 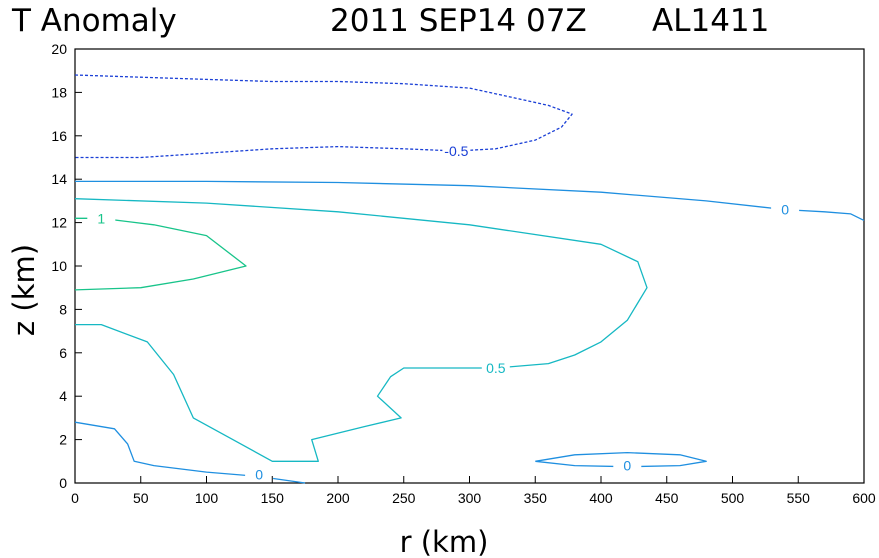 I want to click on x-tick-label: 500, so click(x=733, y=498).